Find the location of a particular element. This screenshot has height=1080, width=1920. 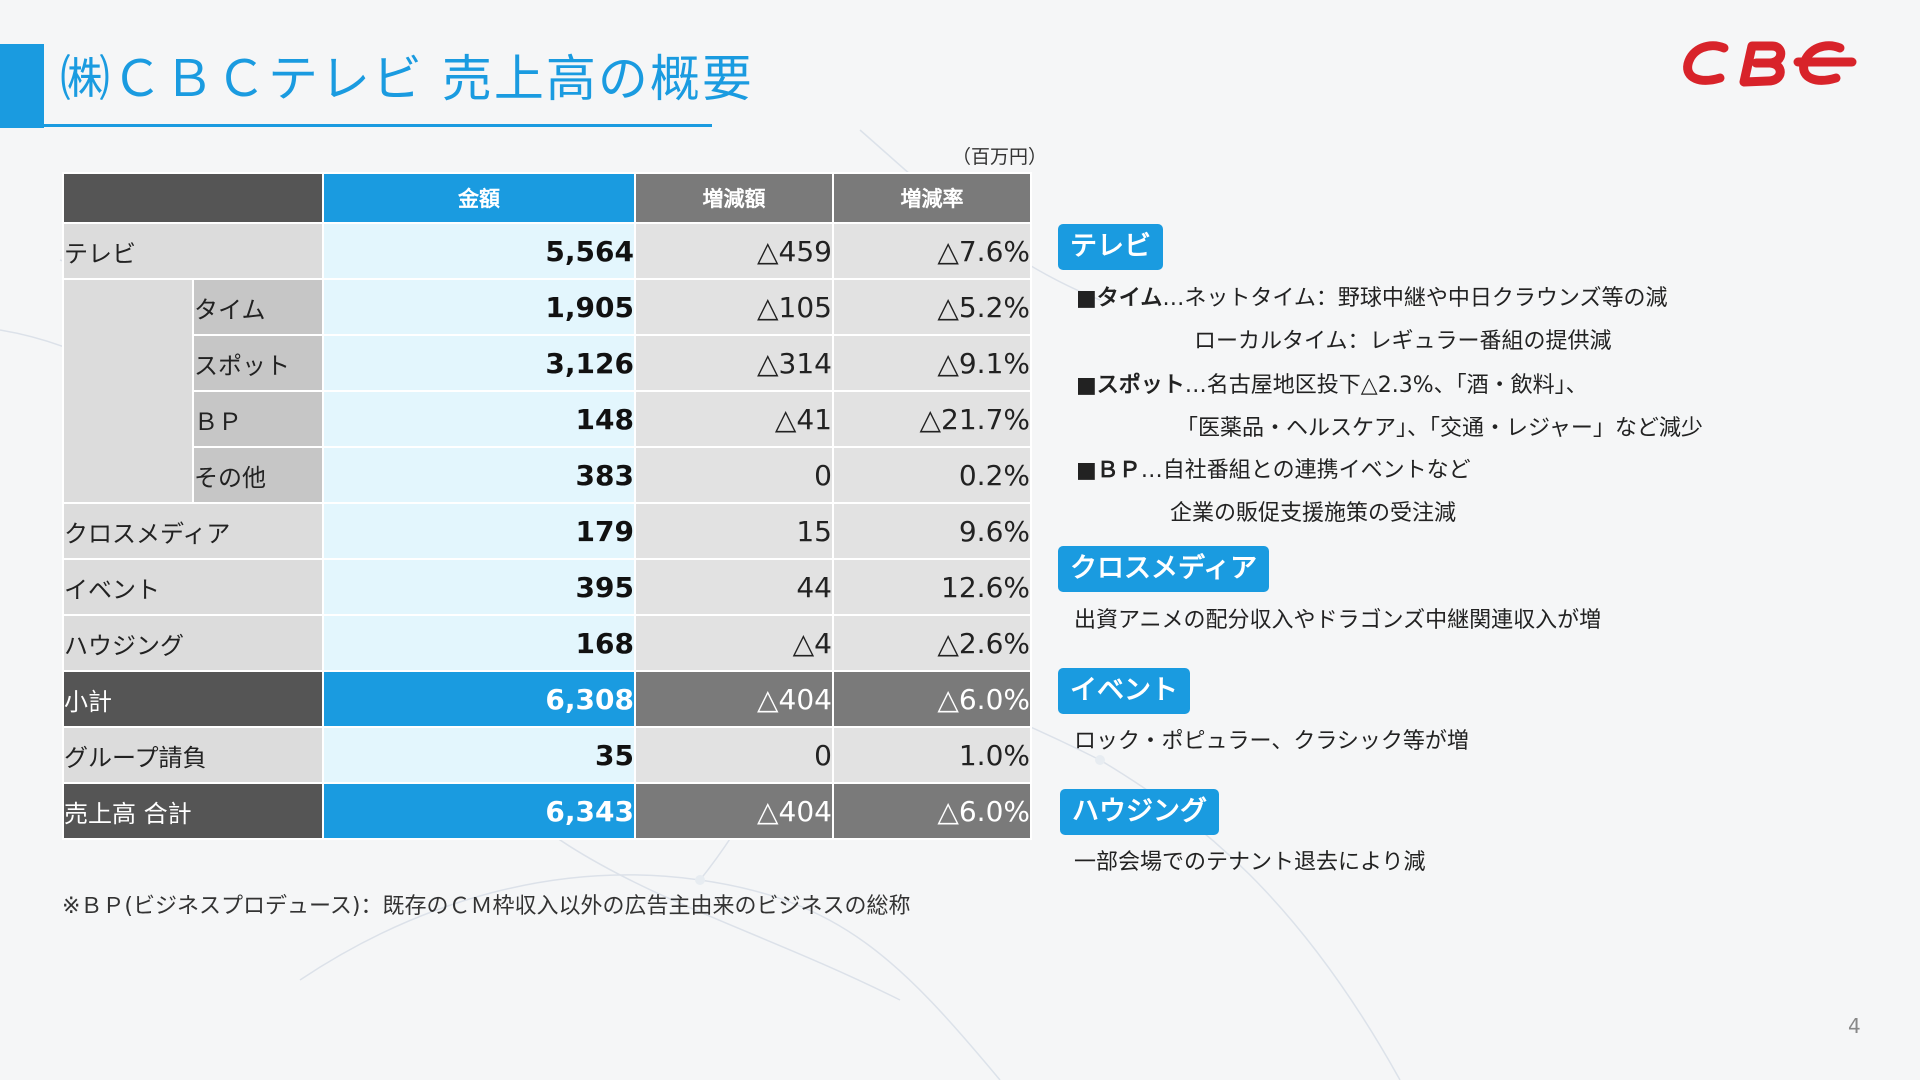

table-row: テレビ 5,564 △459 △7.6% is located at coordinates (547, 251).